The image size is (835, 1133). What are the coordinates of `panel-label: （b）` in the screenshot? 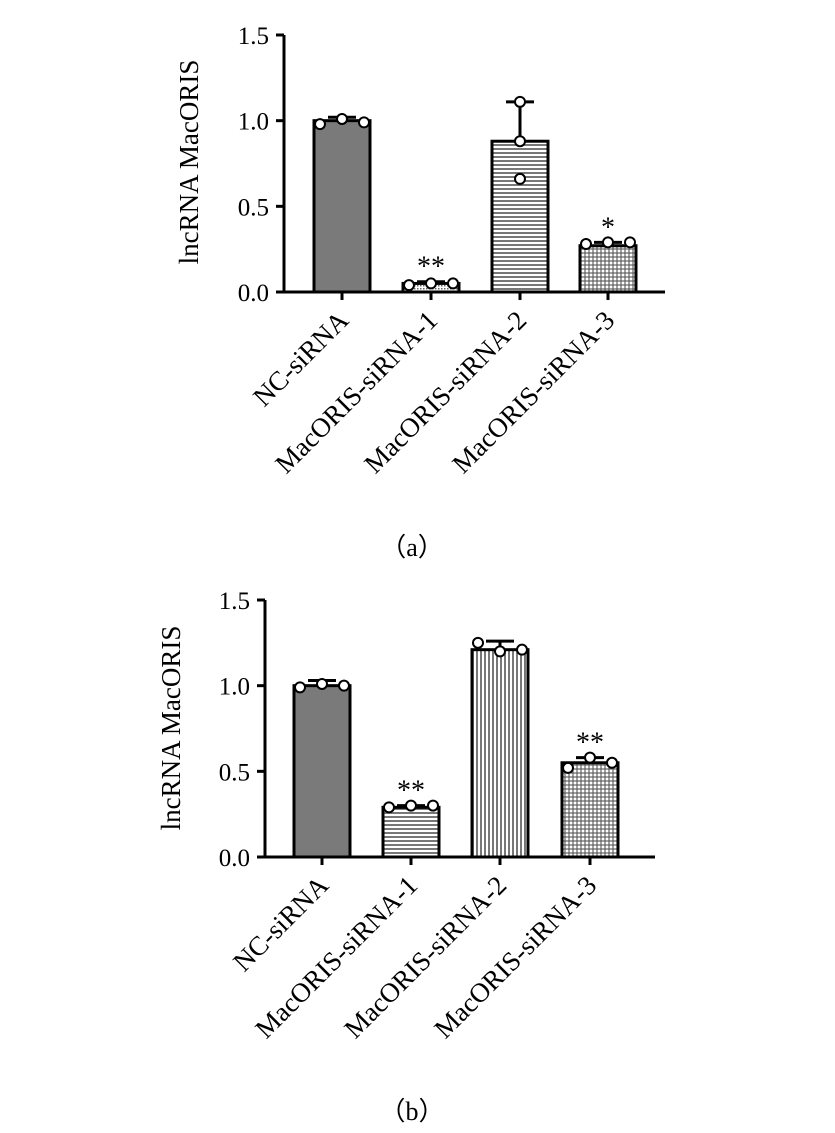 It's located at (411, 1111).